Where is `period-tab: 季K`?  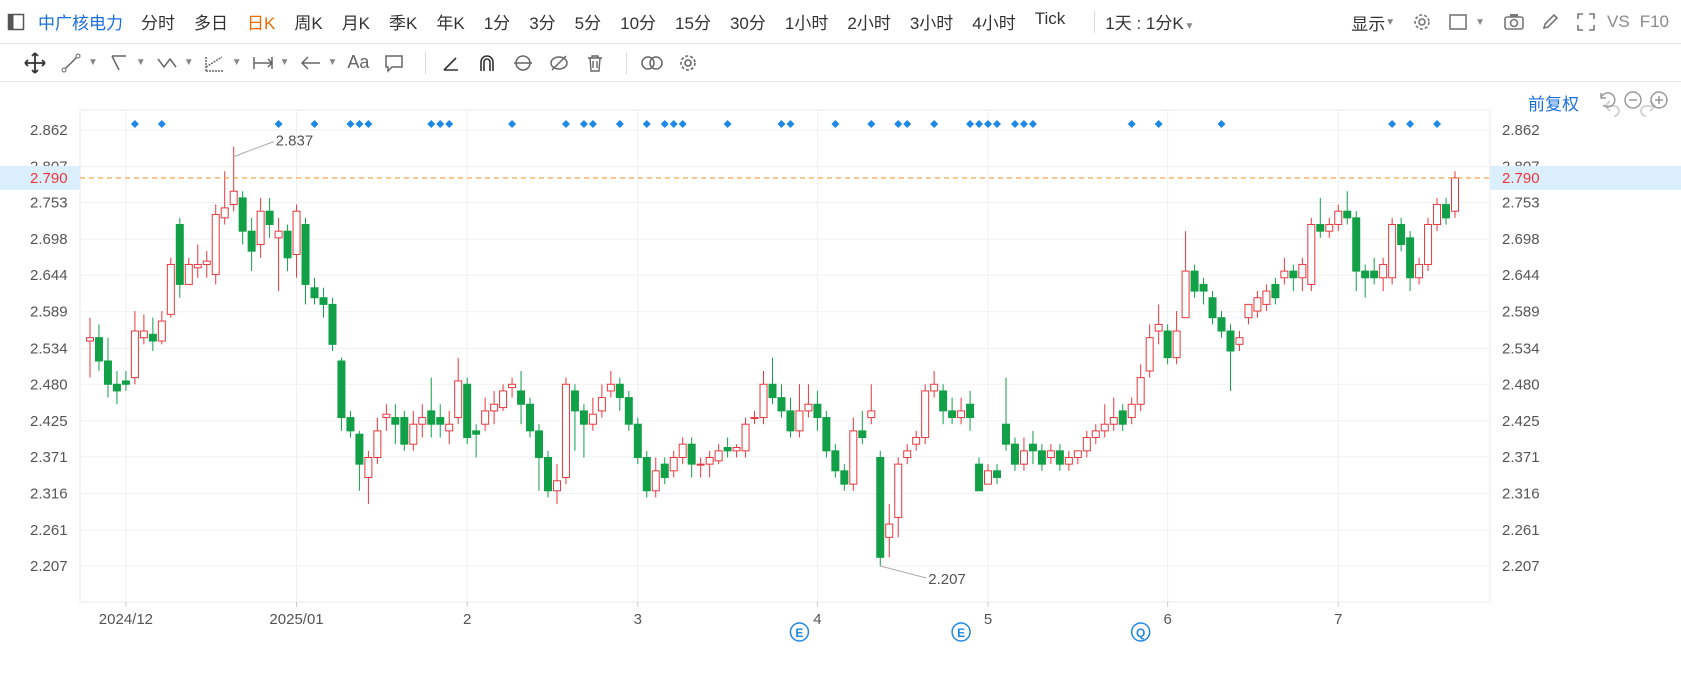 period-tab: 季K is located at coordinates (403, 23).